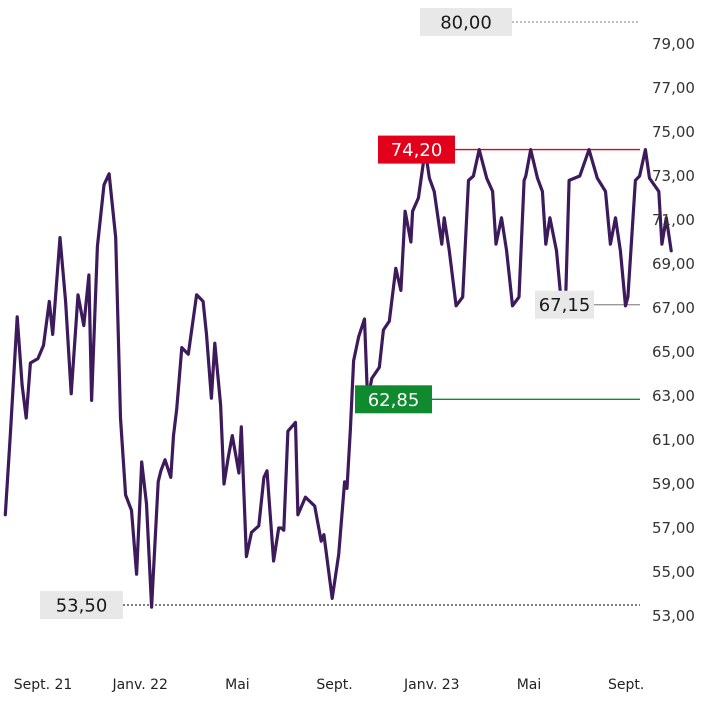 The width and height of the screenshot is (705, 705). Describe the element at coordinates (673, 264) in the screenshot. I see `y-tick-label: 69,00` at that location.